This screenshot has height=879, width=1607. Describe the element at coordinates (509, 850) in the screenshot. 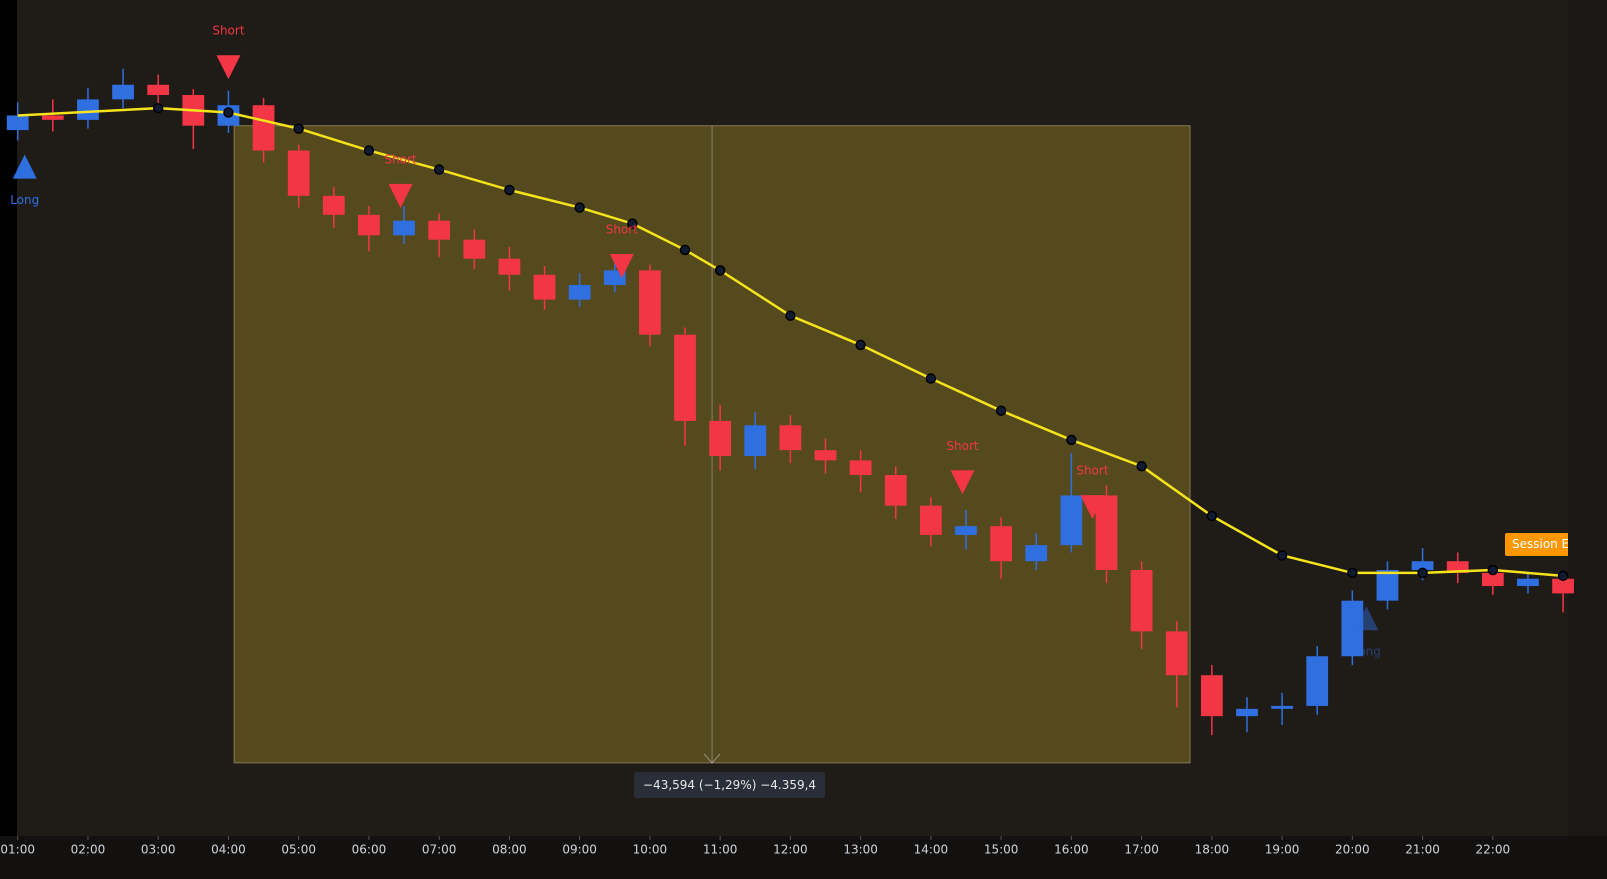

I see `x-tick-label: 08:00` at that location.